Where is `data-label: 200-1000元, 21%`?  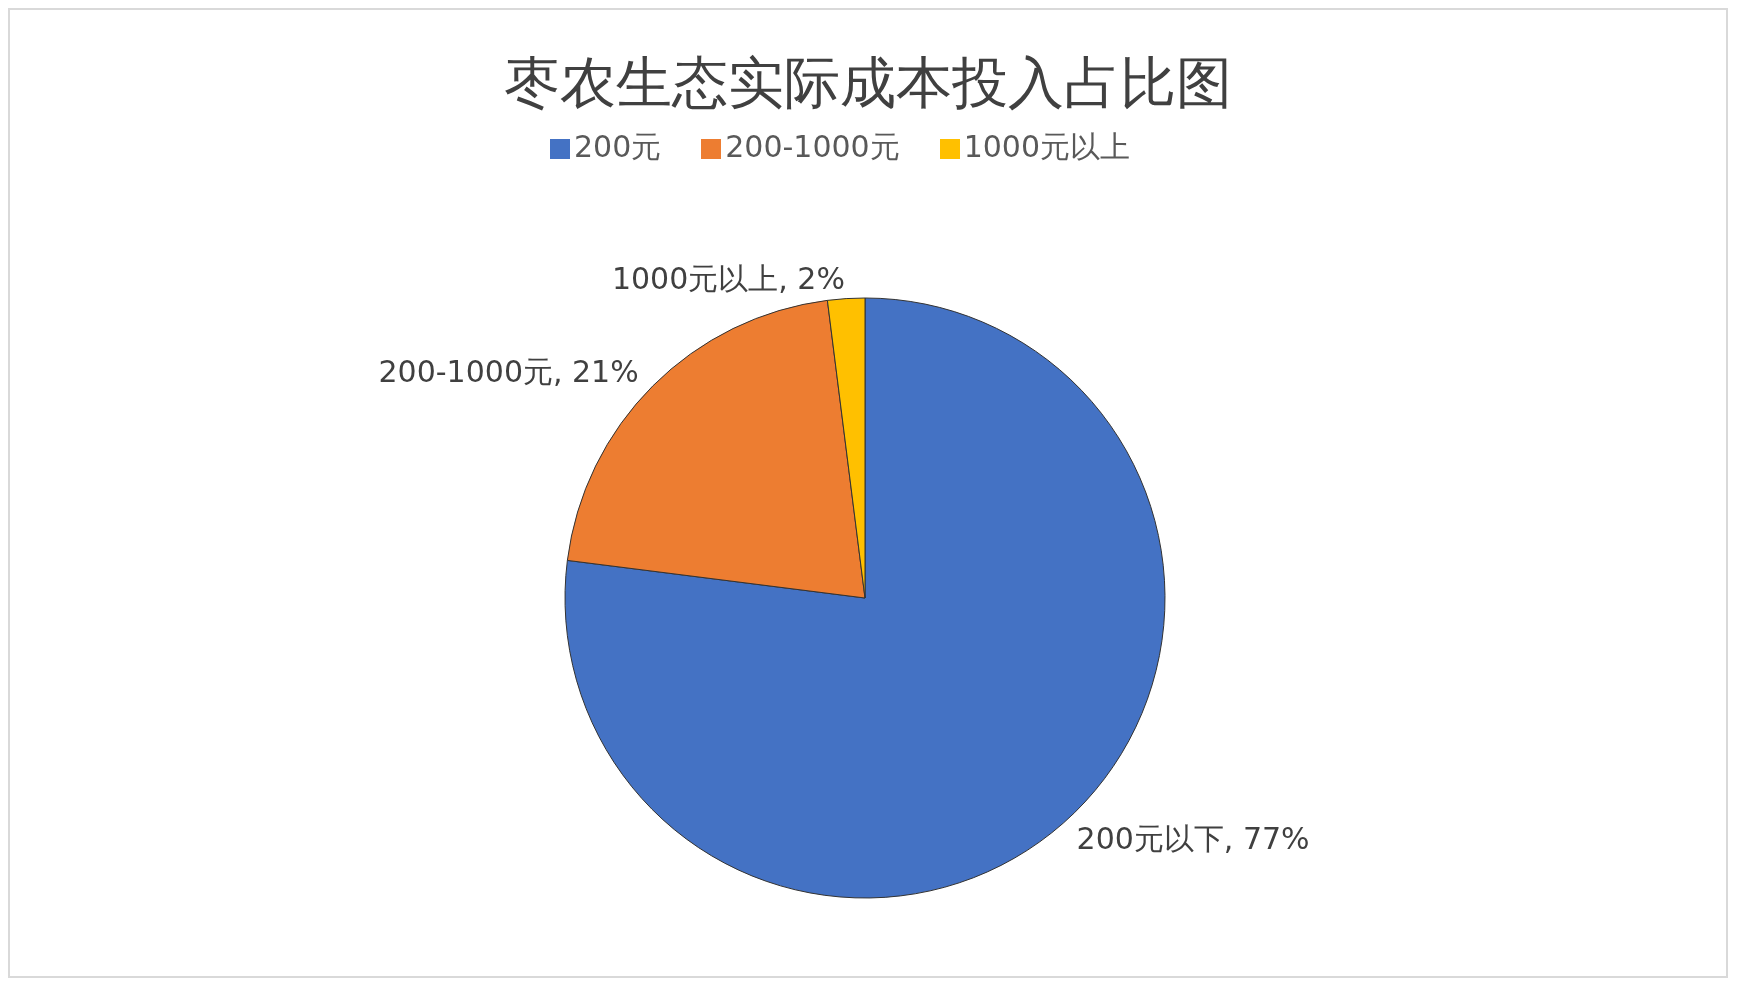
data-label: 200-1000元, 21% is located at coordinates (508, 372).